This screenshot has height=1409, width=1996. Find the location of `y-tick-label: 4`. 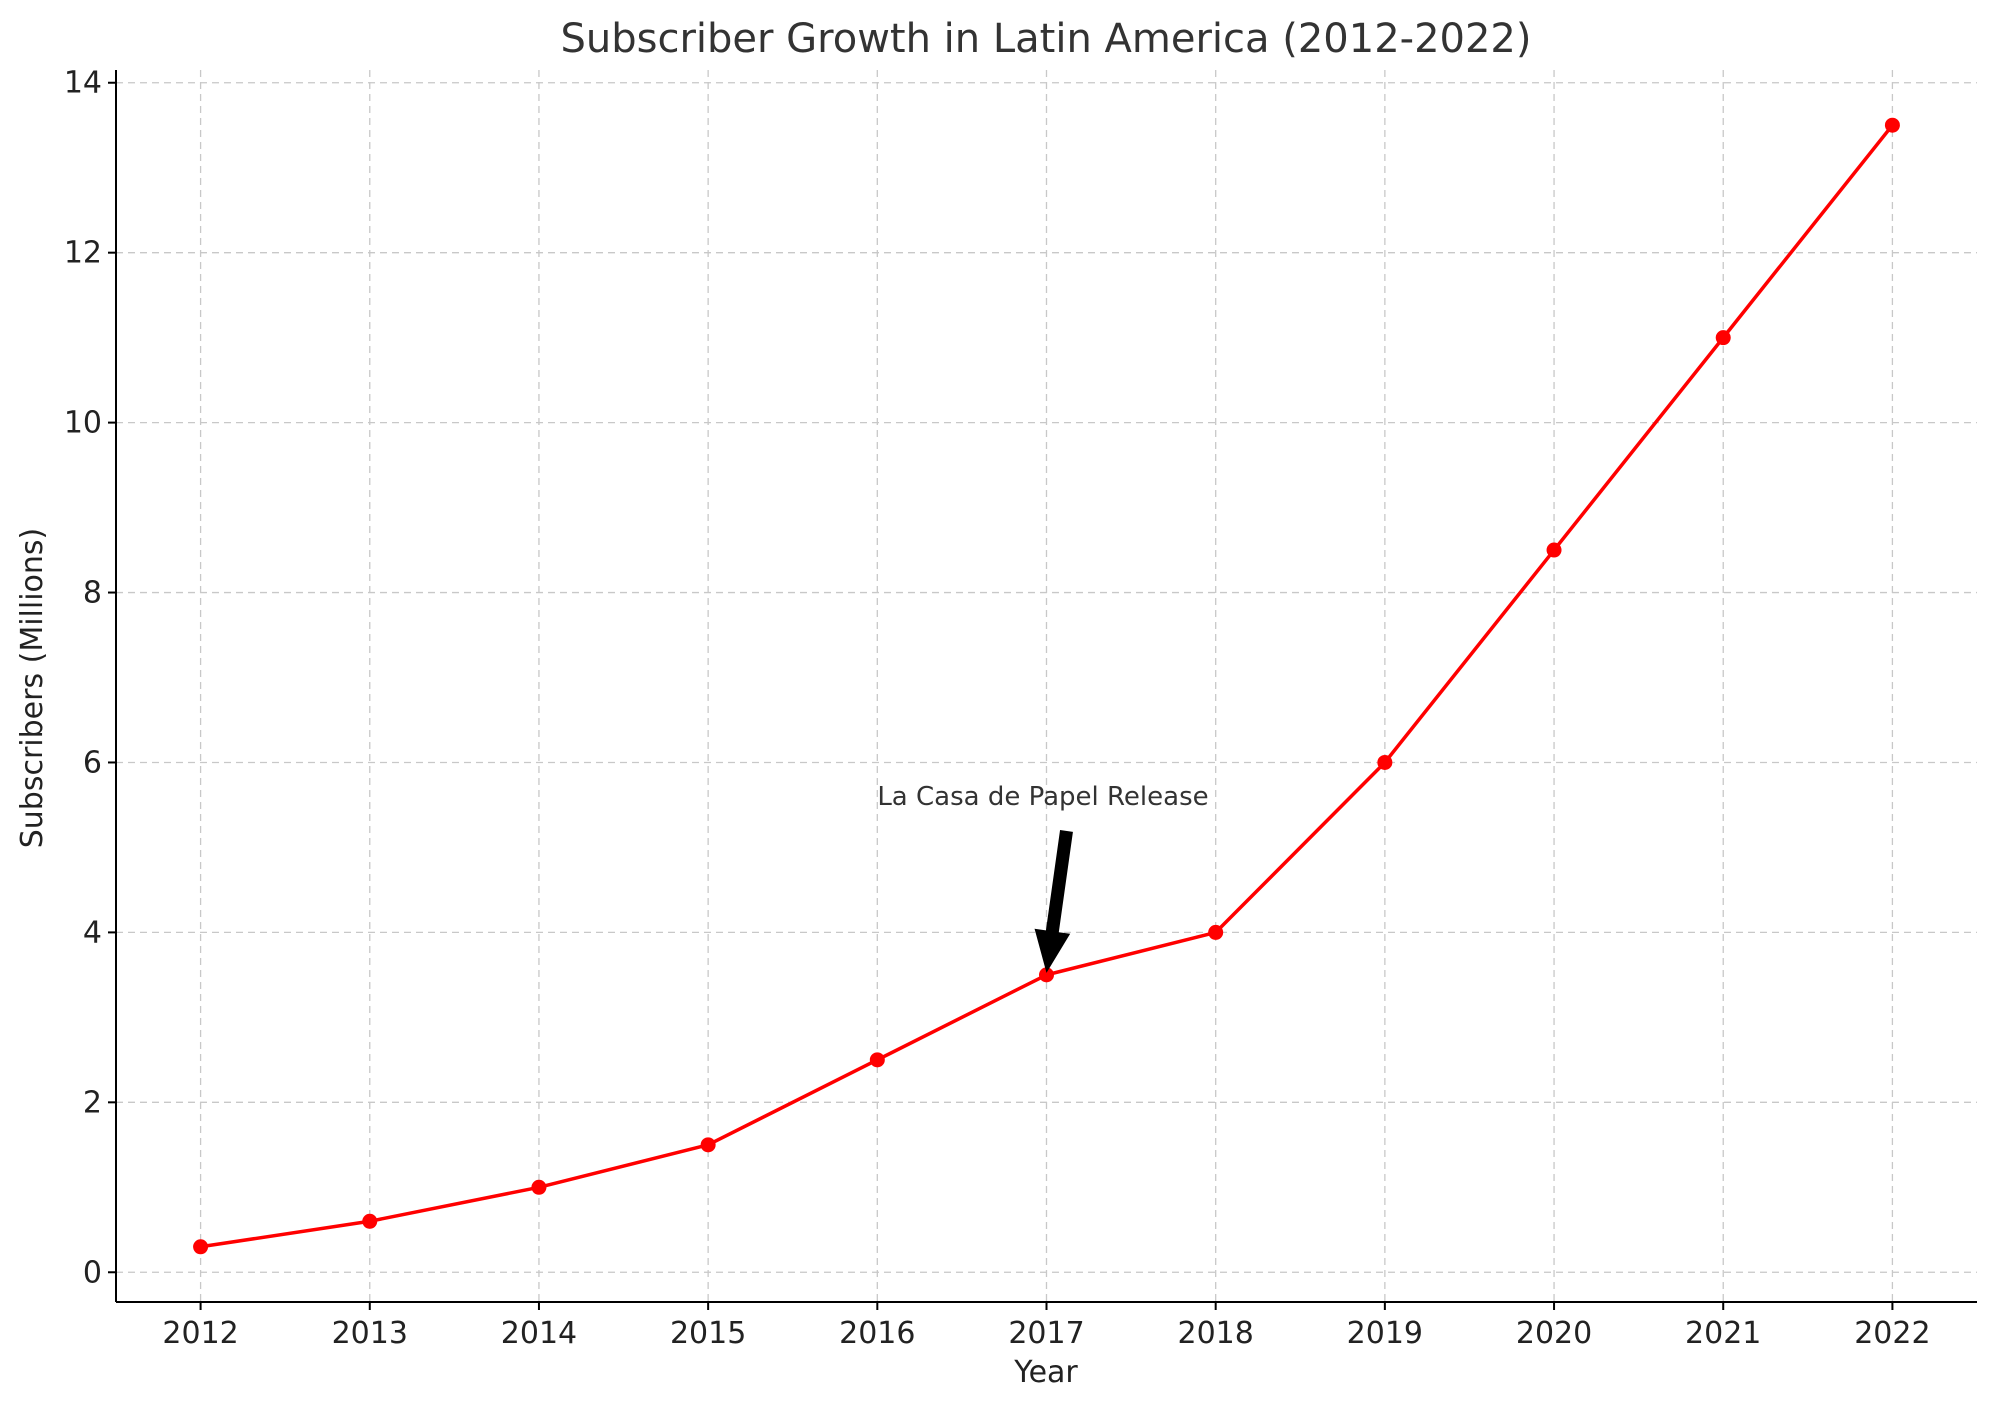

y-tick-label: 4 is located at coordinates (92, 932).